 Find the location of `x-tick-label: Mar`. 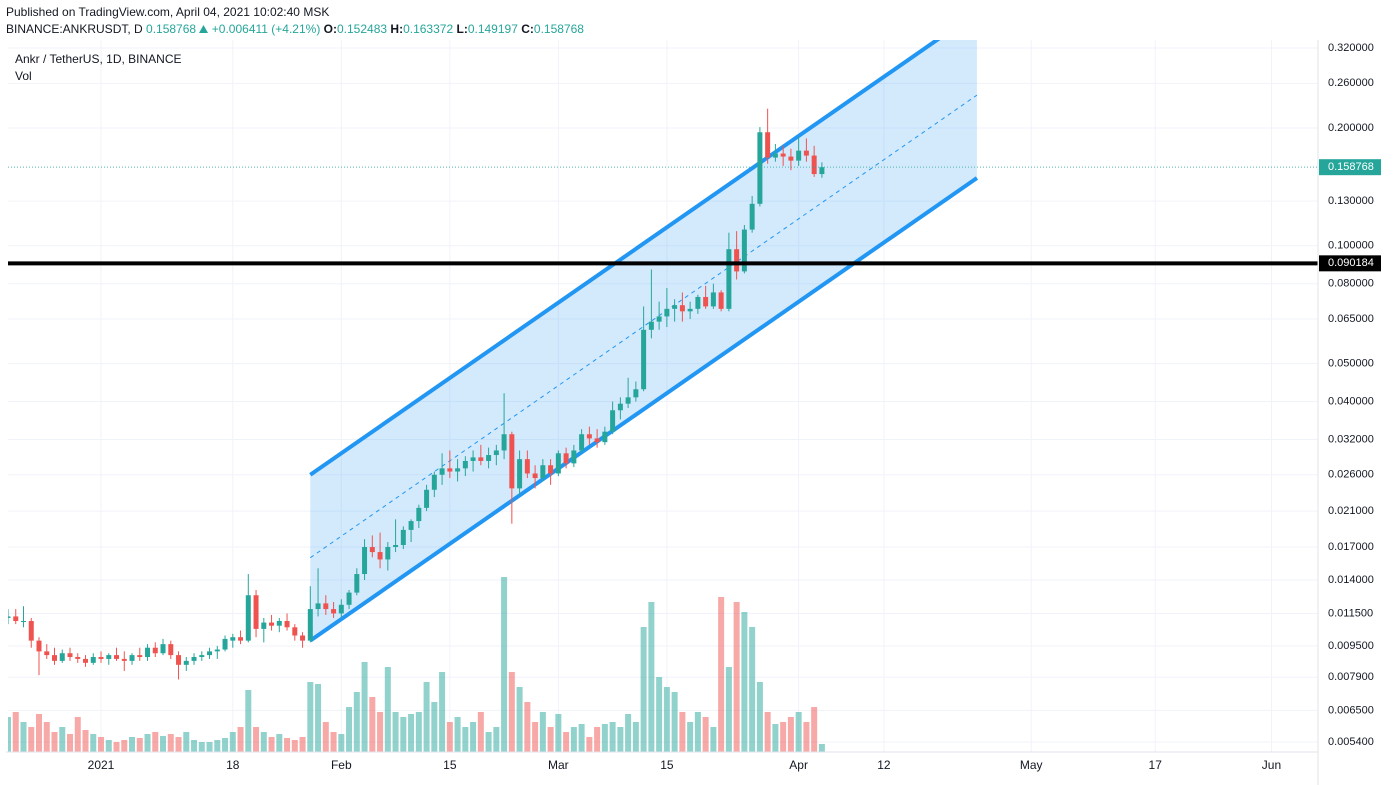

x-tick-label: Mar is located at coordinates (558, 765).